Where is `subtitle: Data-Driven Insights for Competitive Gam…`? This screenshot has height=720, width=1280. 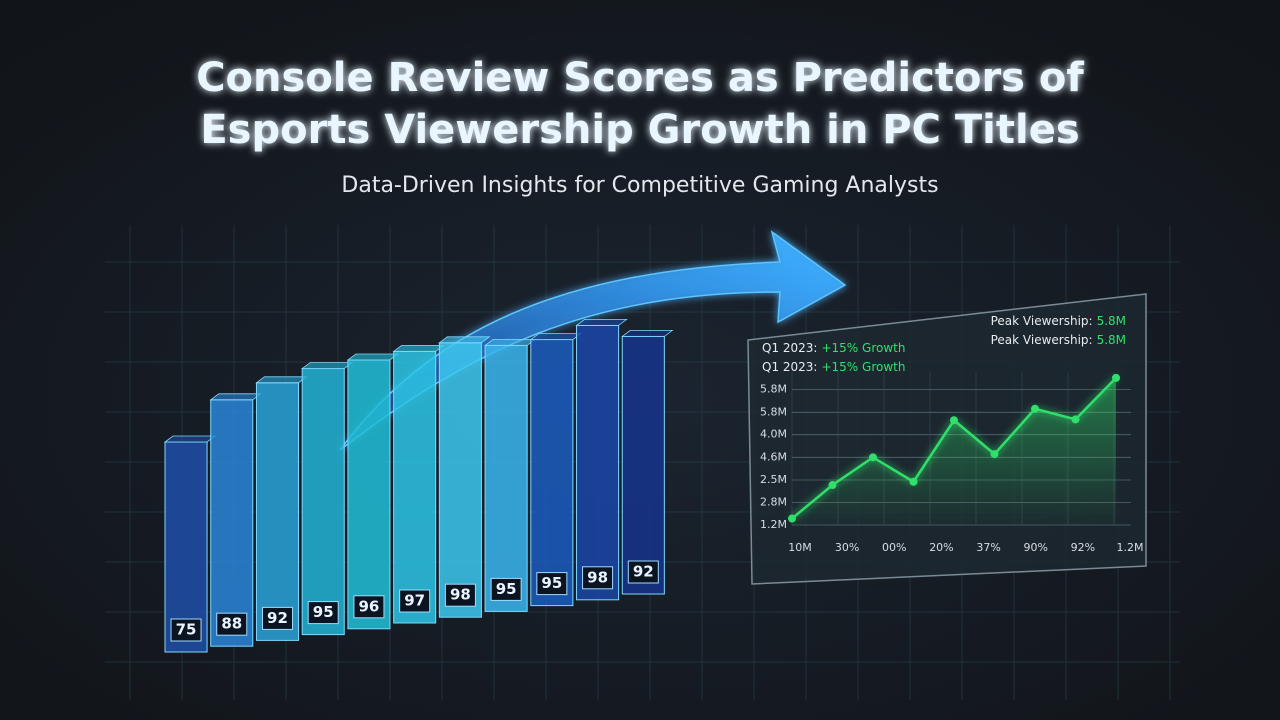
subtitle: Data-Driven Insights for Competitive Gam… is located at coordinates (639, 185).